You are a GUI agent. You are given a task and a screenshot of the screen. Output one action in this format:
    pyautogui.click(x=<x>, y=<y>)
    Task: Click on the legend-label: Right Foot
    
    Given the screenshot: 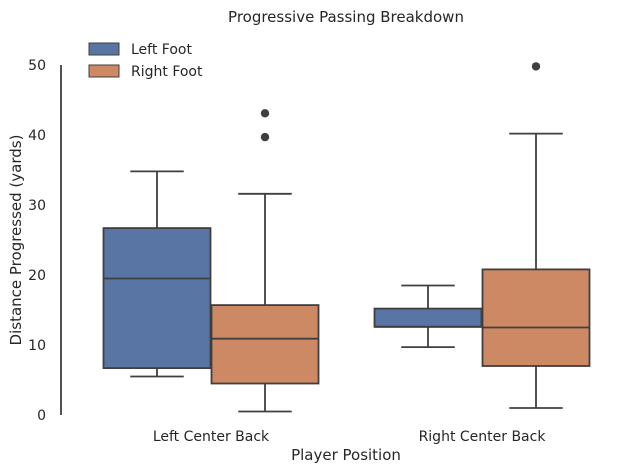 What is the action you would take?
    pyautogui.click(x=167, y=72)
    